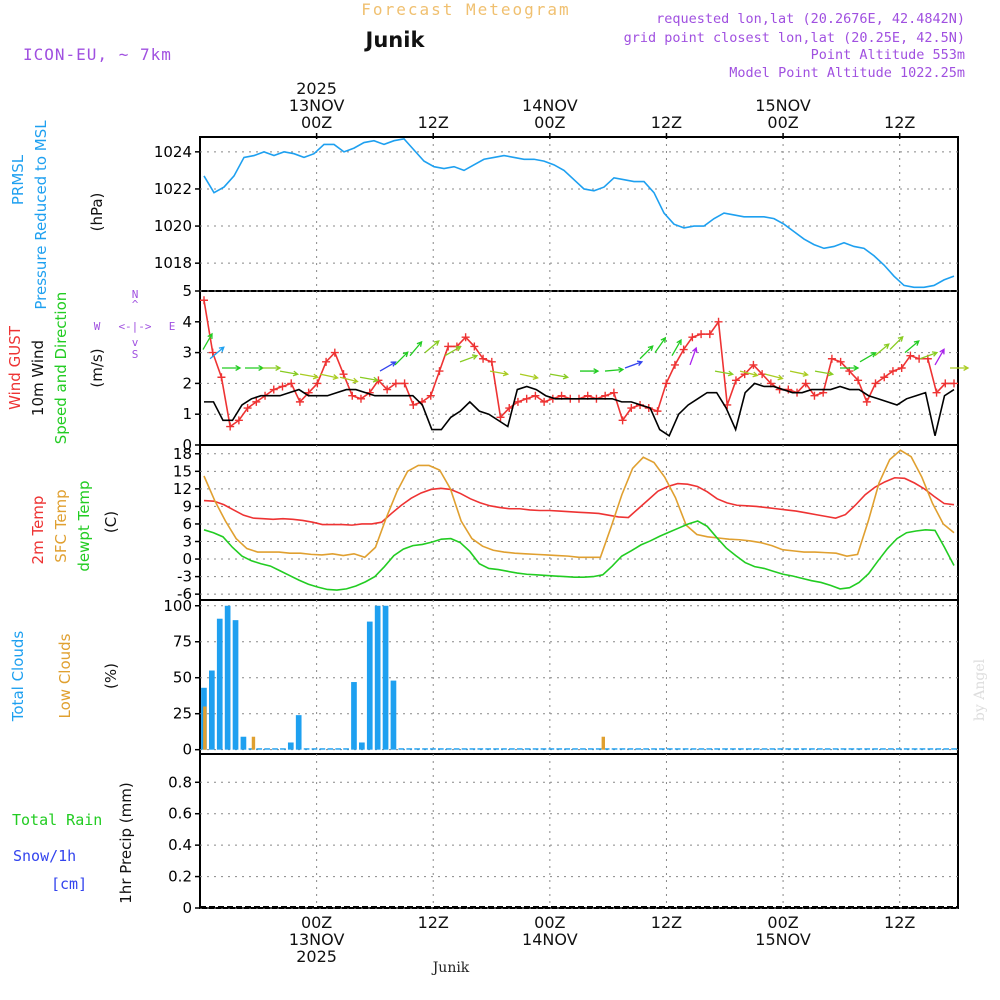 The width and height of the screenshot is (1000, 1000). Describe the element at coordinates (182, 454) in the screenshot. I see `y-tick-label: 18` at that location.